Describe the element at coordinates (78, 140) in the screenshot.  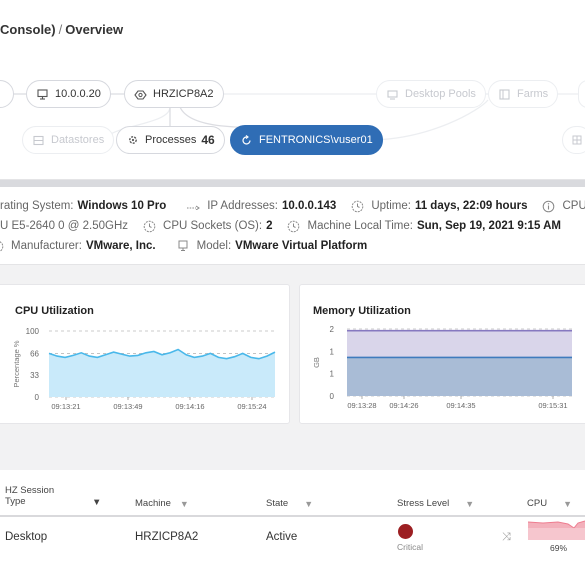
I see `topology-node-datastores-label: Datastores` at that location.